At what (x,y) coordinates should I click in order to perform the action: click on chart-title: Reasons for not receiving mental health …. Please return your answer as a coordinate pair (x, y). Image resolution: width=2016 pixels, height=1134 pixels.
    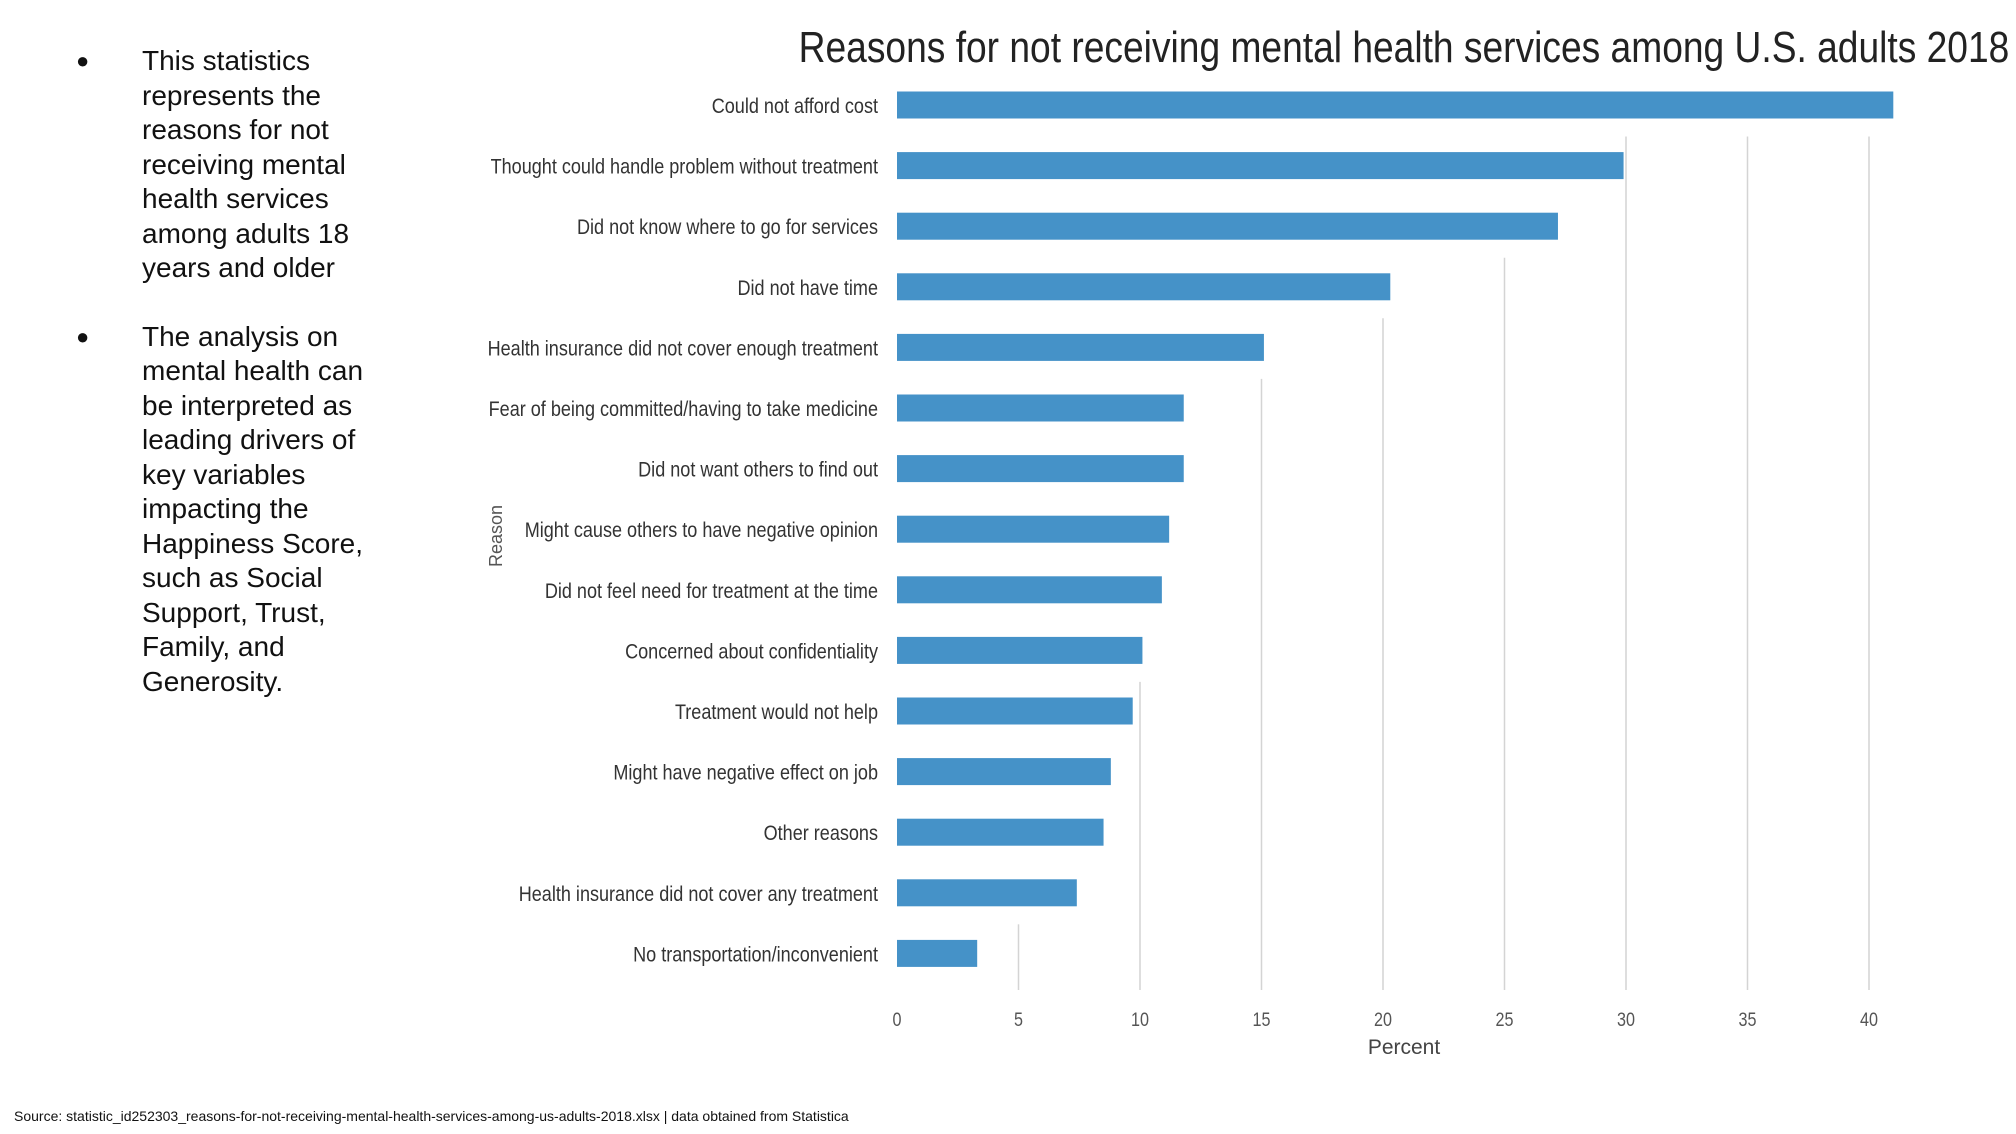
    Looking at the image, I should click on (1404, 47).